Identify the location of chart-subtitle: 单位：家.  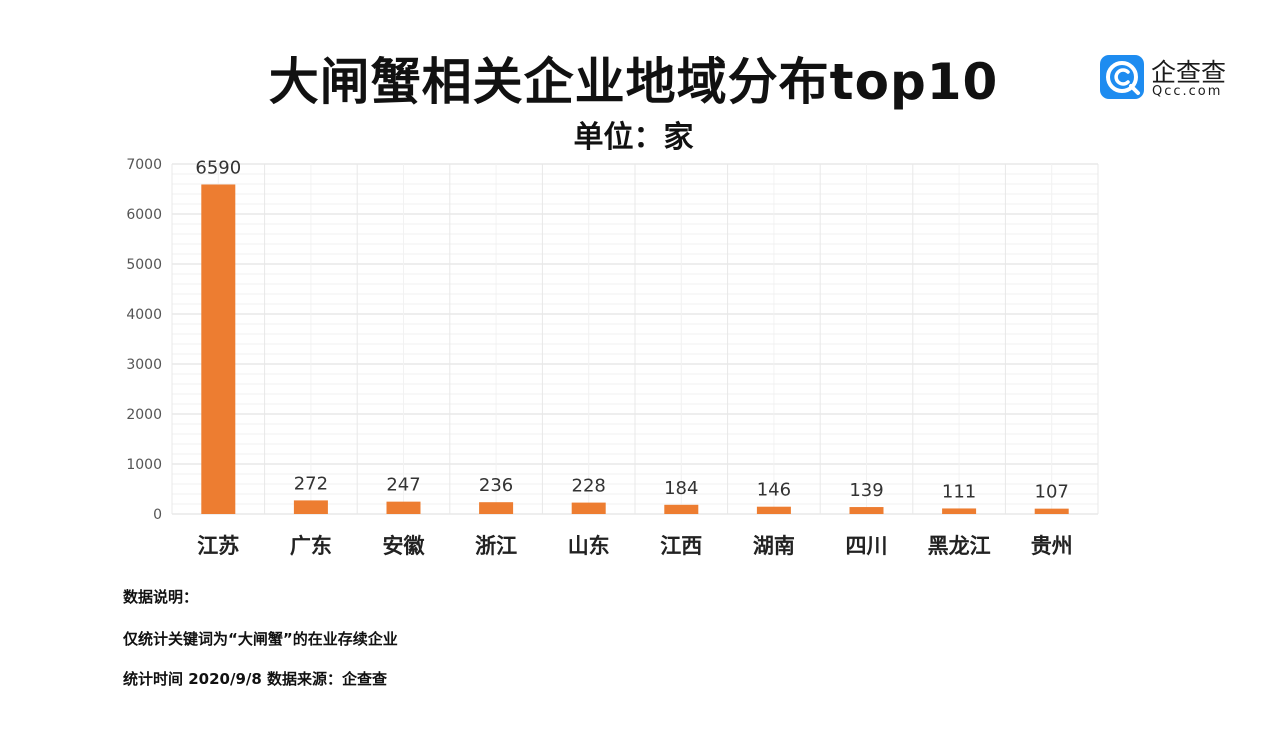
(633, 137).